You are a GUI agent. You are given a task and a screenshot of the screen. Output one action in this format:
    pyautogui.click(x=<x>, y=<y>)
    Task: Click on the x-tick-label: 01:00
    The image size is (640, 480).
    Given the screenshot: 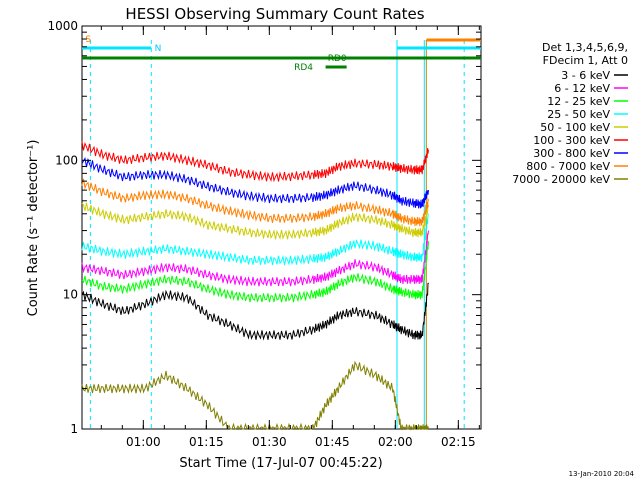 What is the action you would take?
    pyautogui.click(x=143, y=442)
    